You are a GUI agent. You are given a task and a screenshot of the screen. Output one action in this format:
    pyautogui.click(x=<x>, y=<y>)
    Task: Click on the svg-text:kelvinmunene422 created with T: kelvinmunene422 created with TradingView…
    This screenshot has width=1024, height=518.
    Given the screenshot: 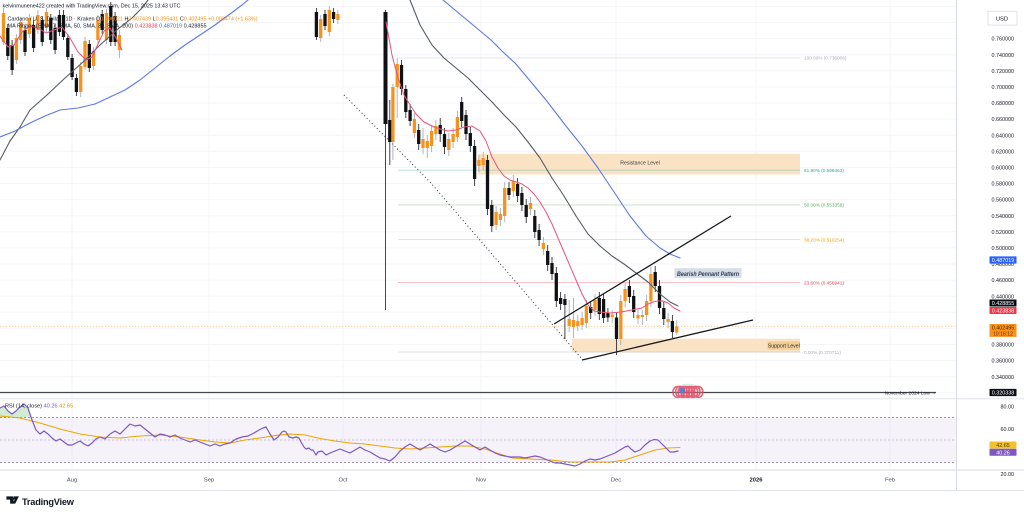 What is the action you would take?
    pyautogui.click(x=92, y=7)
    